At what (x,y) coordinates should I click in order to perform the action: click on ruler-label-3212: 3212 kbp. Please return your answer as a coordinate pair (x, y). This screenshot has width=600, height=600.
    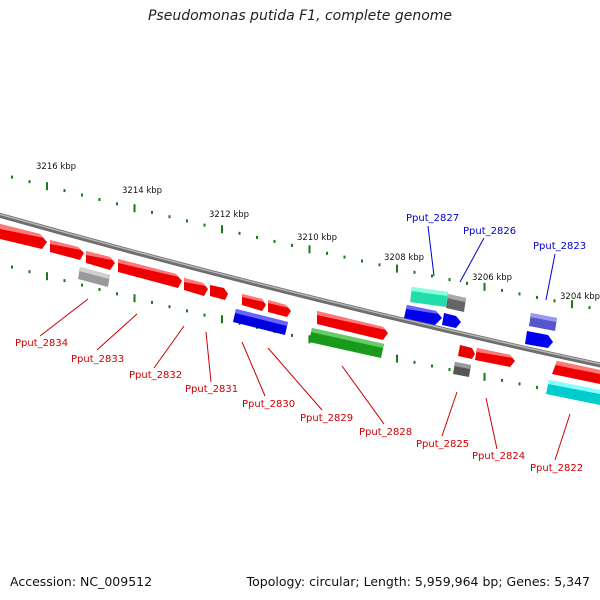
    Looking at the image, I should click on (229, 215).